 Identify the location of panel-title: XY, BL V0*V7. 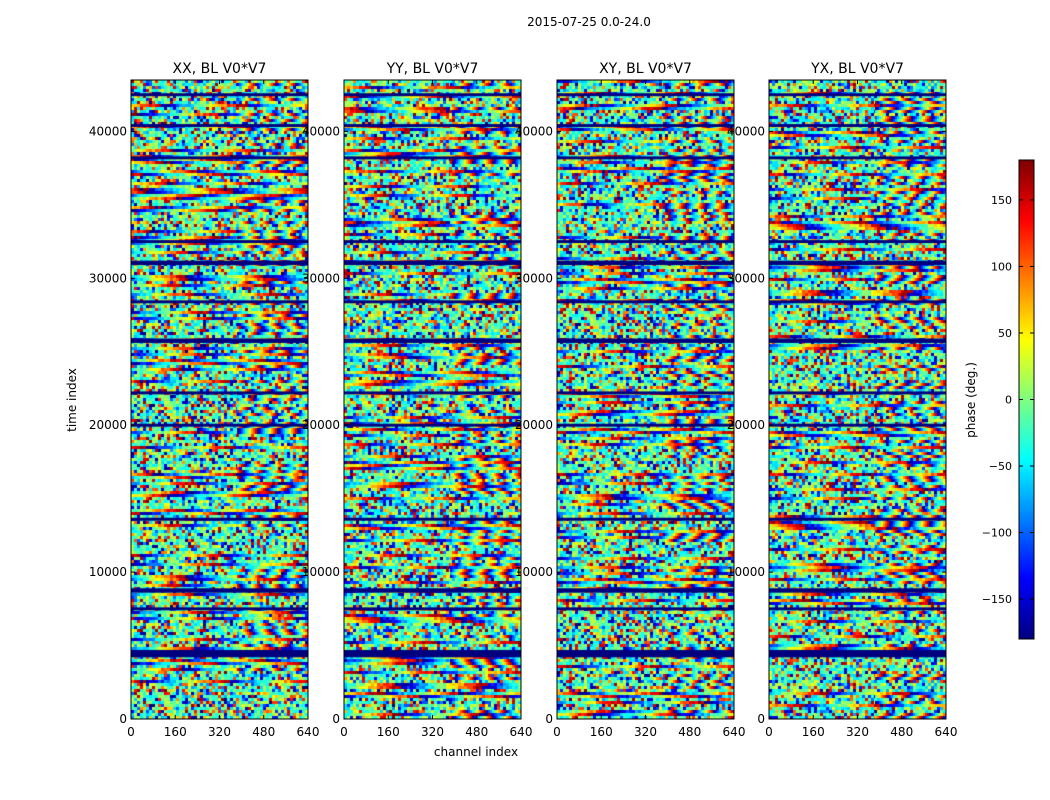
(645, 69).